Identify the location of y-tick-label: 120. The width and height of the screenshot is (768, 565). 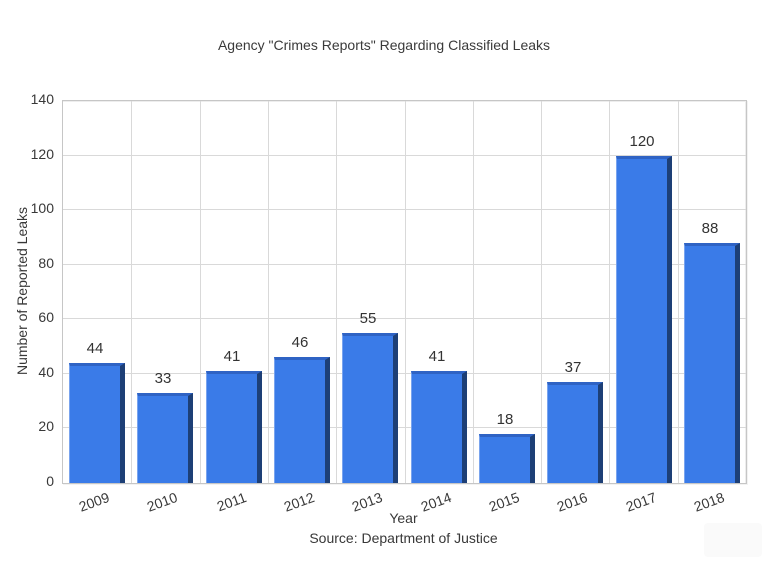
(42, 154).